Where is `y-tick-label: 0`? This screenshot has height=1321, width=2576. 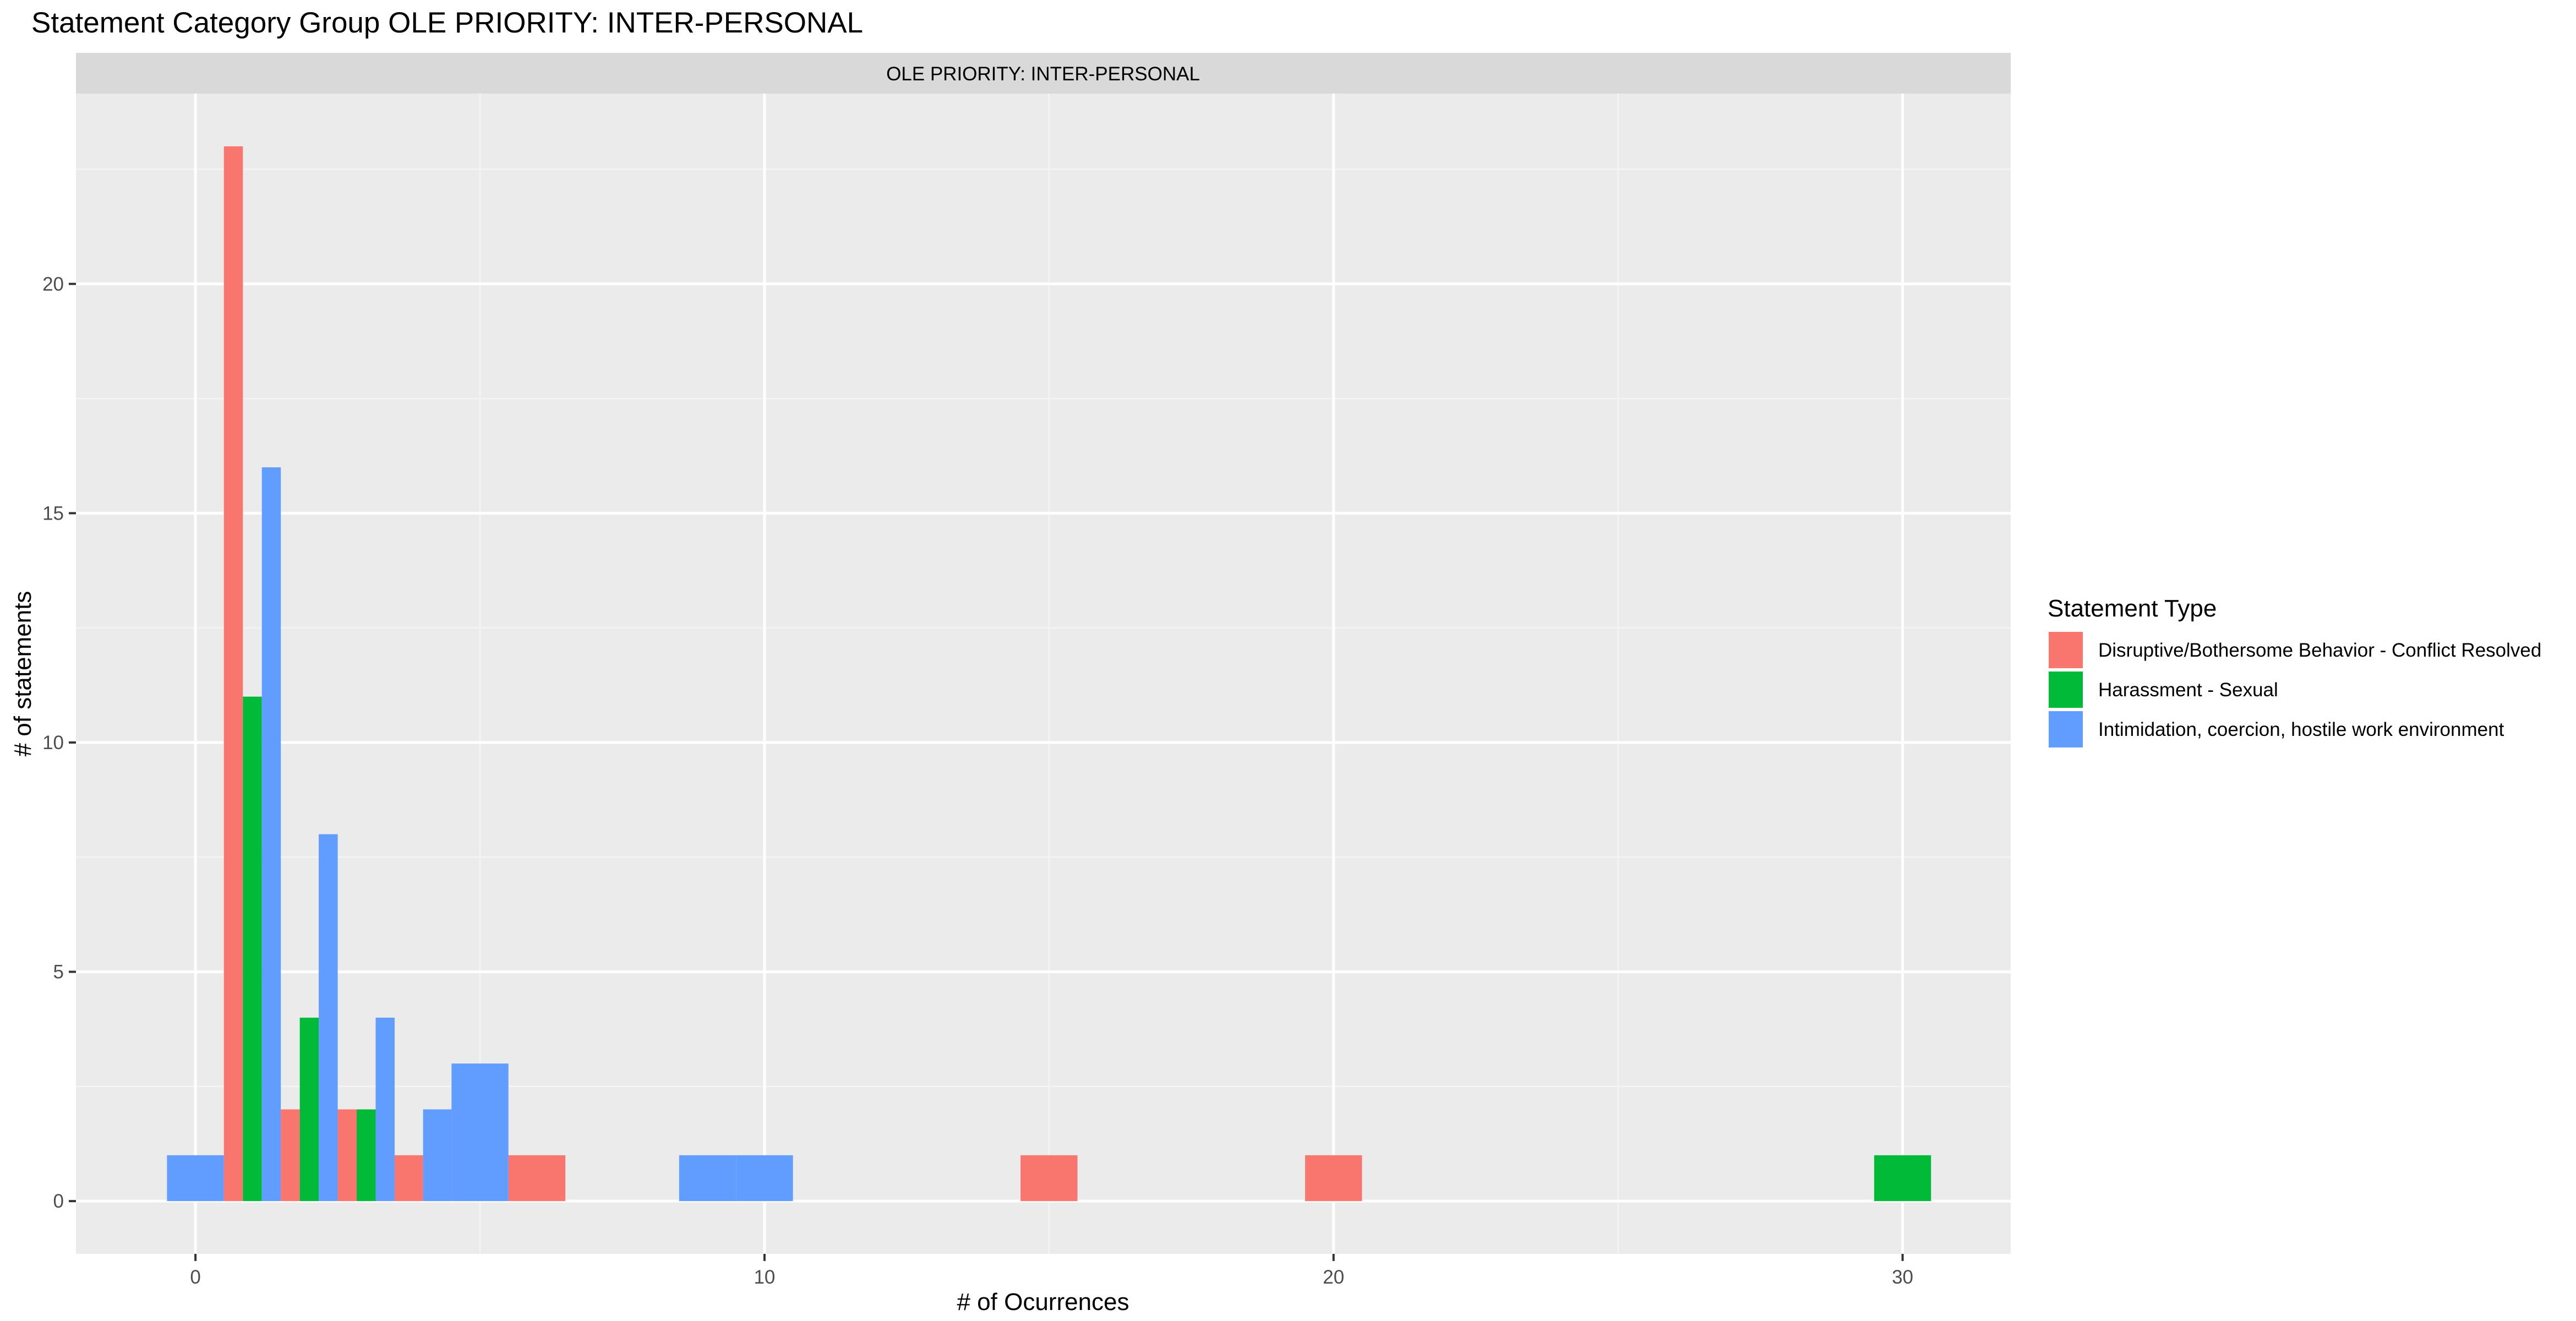
y-tick-label: 0 is located at coordinates (59, 1201).